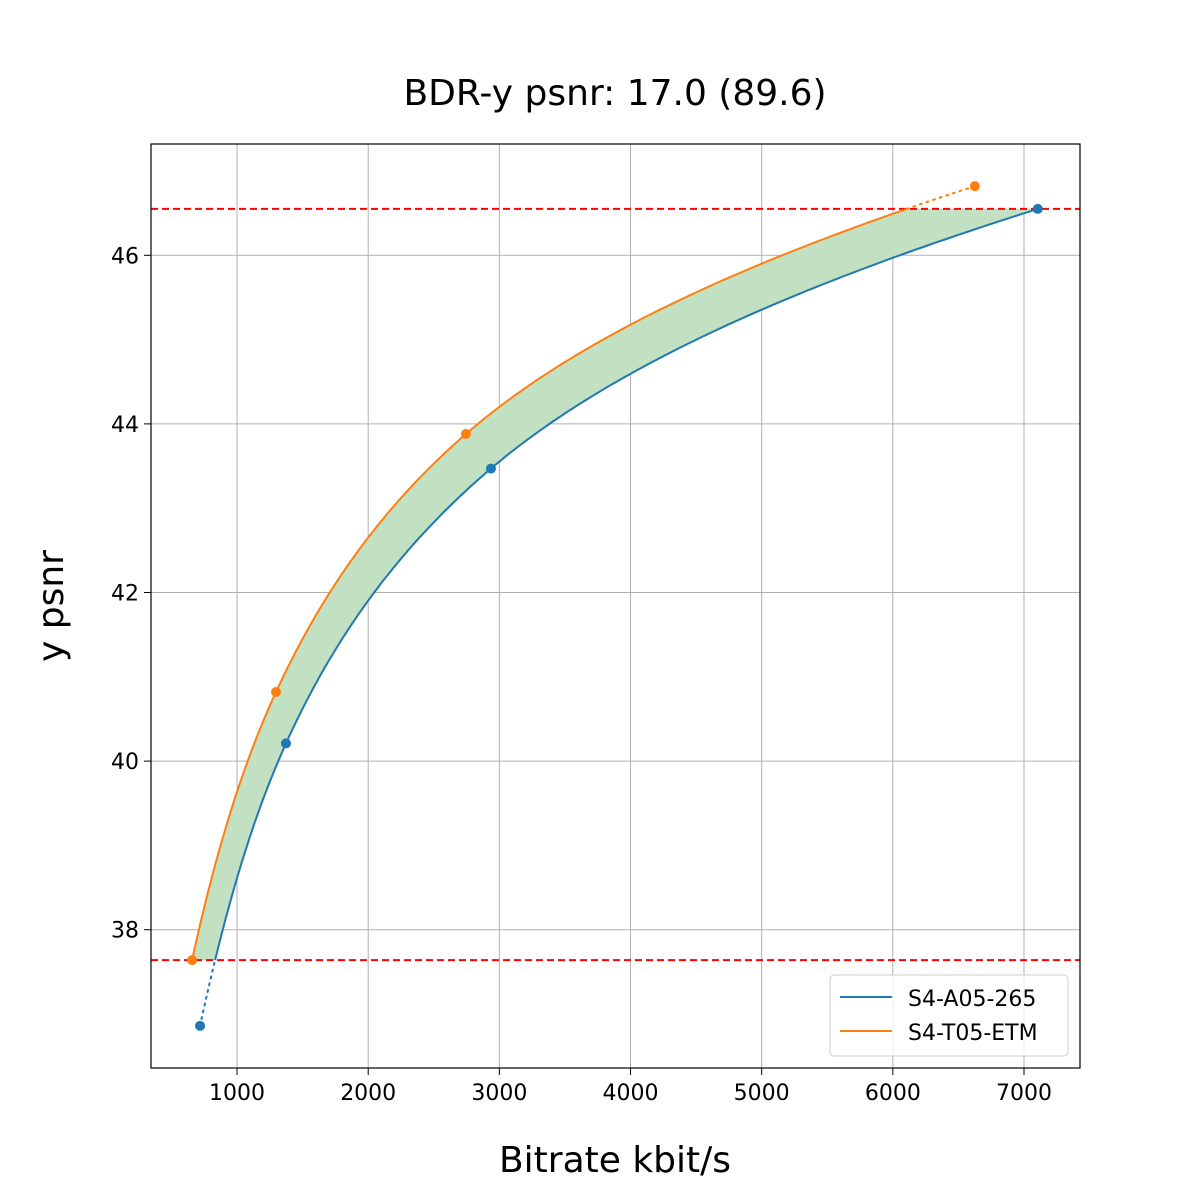 The width and height of the screenshot is (1200, 1200). Describe the element at coordinates (1024, 1093) in the screenshot. I see `x-tick-label: 7000` at that location.